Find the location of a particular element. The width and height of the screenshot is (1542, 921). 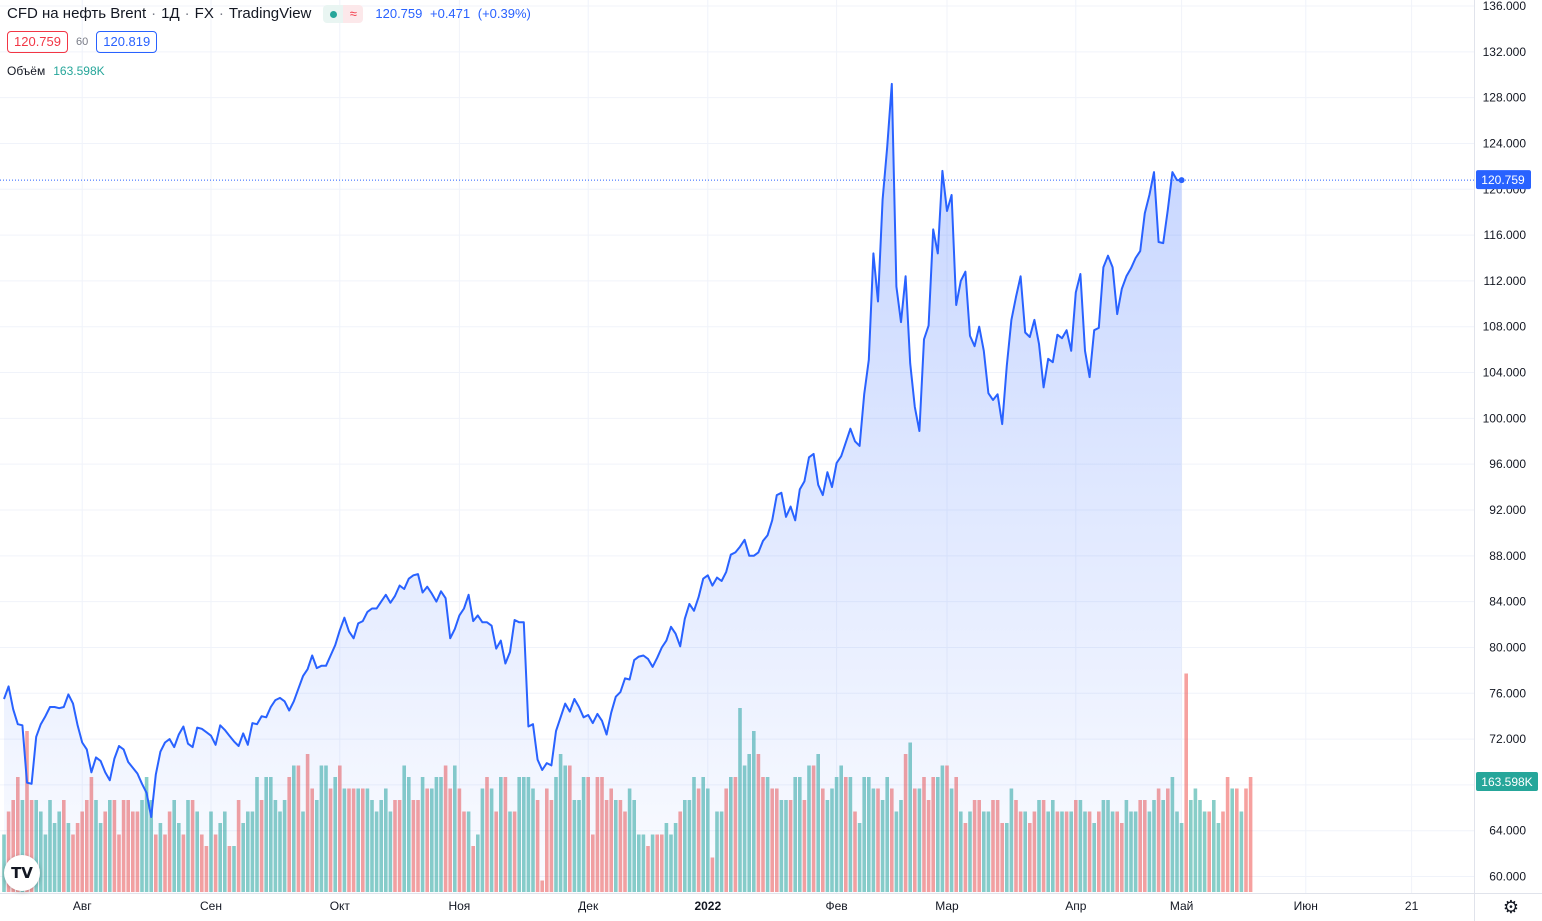

y-tick-label: 84.000 is located at coordinates (1507, 602).